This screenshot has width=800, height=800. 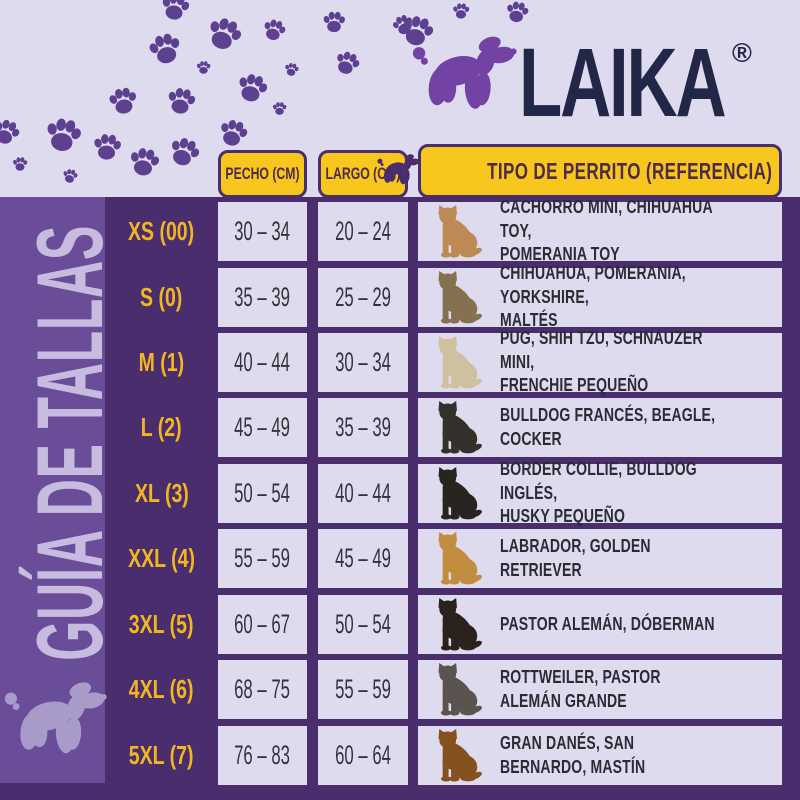 What do you see at coordinates (457, 232) in the screenshot?
I see `dog-photo-chihuahua` at bounding box center [457, 232].